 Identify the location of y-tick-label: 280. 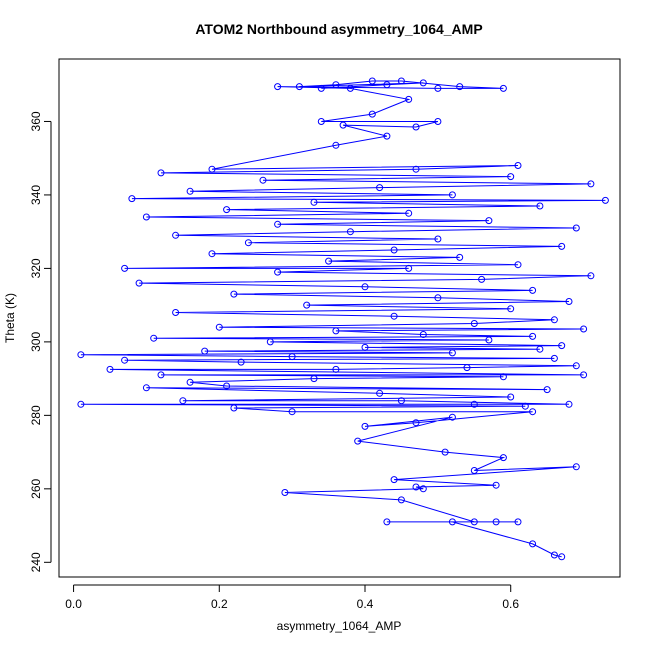
(36, 415).